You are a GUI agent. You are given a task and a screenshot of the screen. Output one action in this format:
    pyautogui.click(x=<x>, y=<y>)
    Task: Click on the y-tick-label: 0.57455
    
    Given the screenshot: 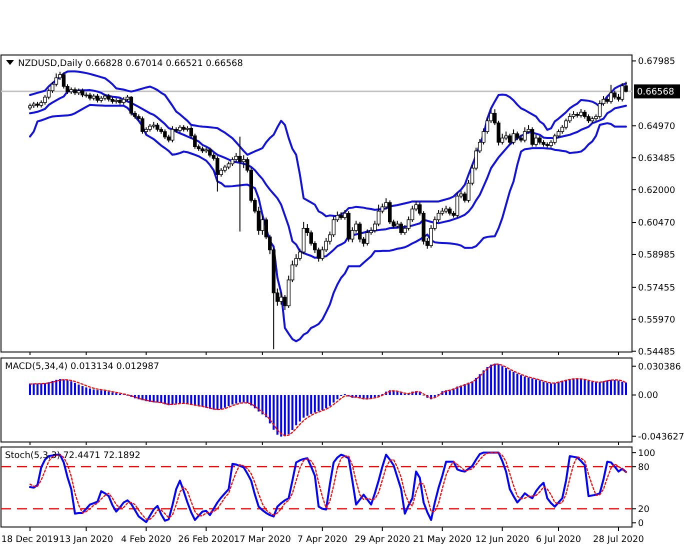 What is the action you would take?
    pyautogui.click(x=657, y=289)
    